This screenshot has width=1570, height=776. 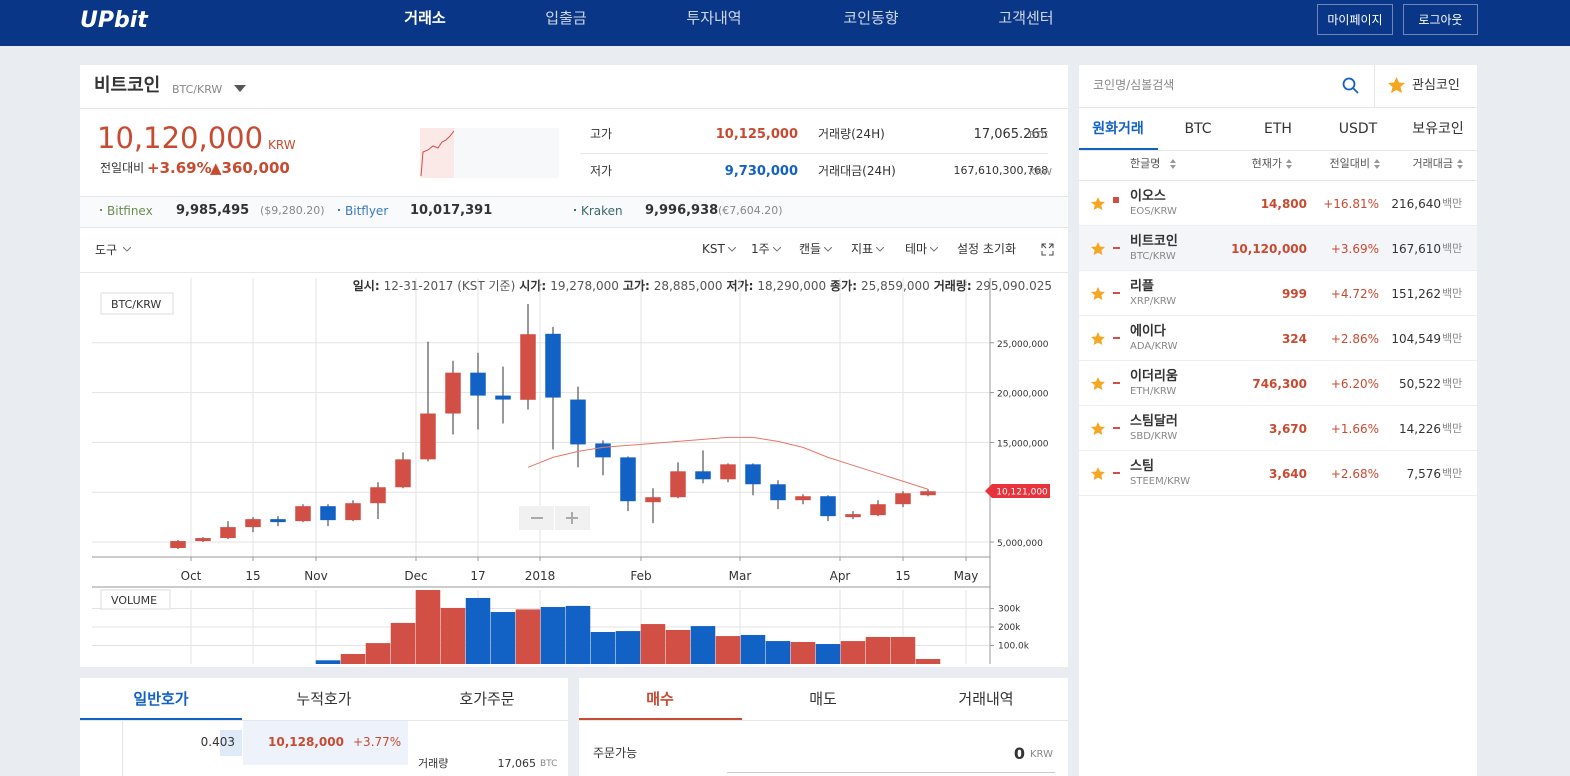 I want to click on reset-button: 설정 초기화, so click(x=987, y=249).